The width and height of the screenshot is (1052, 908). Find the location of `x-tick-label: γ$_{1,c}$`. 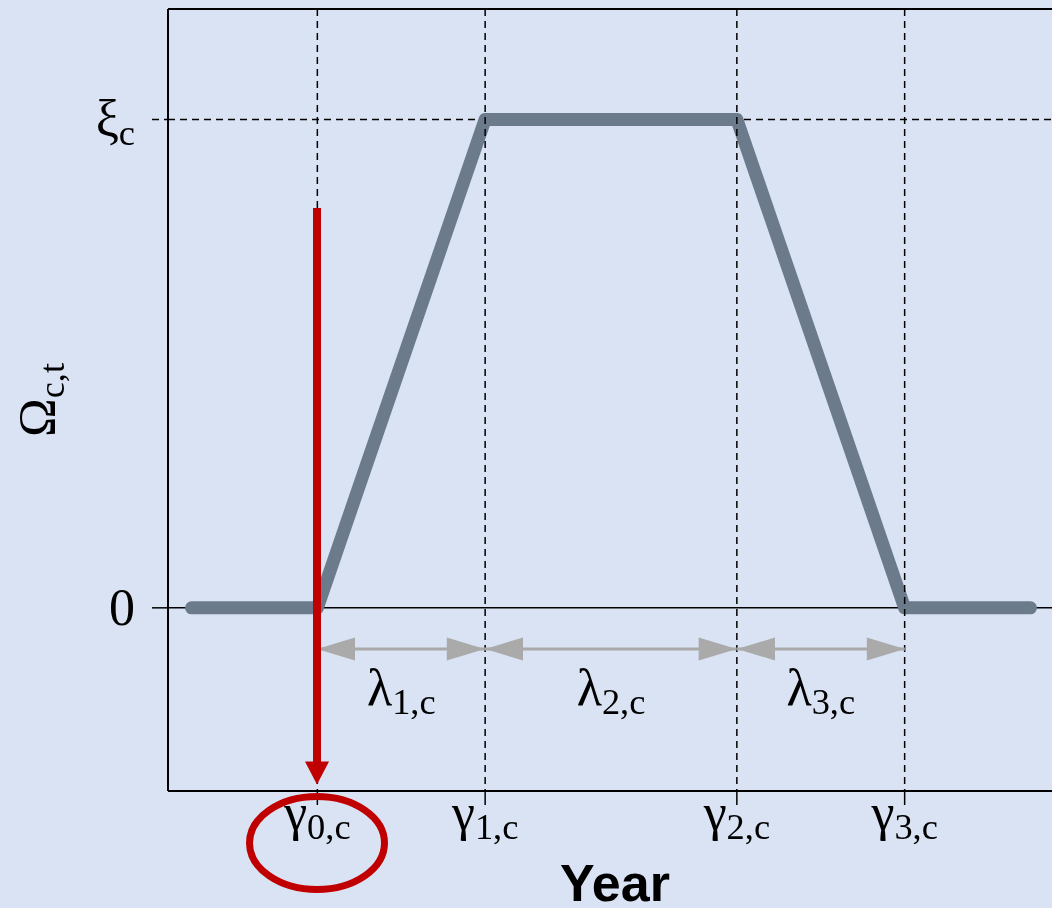

x-tick-label: γ$_{1,c}$ is located at coordinates (485, 816).